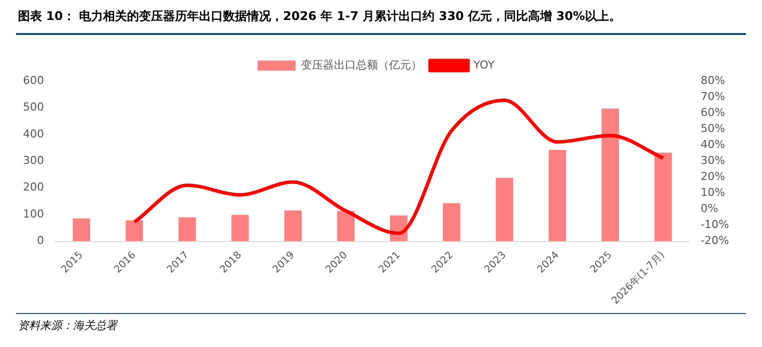 The image size is (762, 347). I want to click on y-tick-label: 600, so click(33, 80).